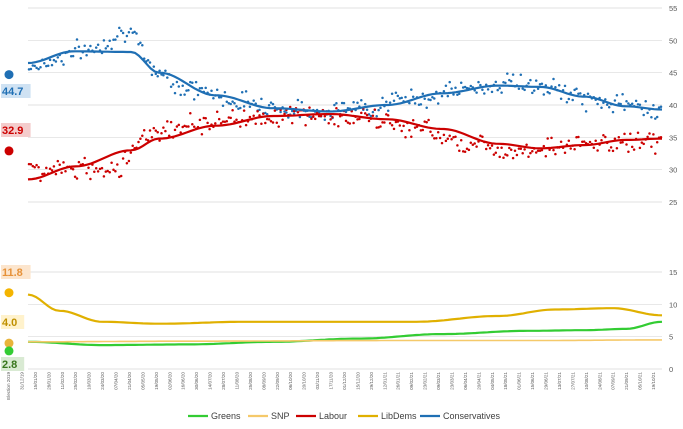 The image size is (683, 429). I want to click on x-tick-label: 24/03/20, so click(102, 381).